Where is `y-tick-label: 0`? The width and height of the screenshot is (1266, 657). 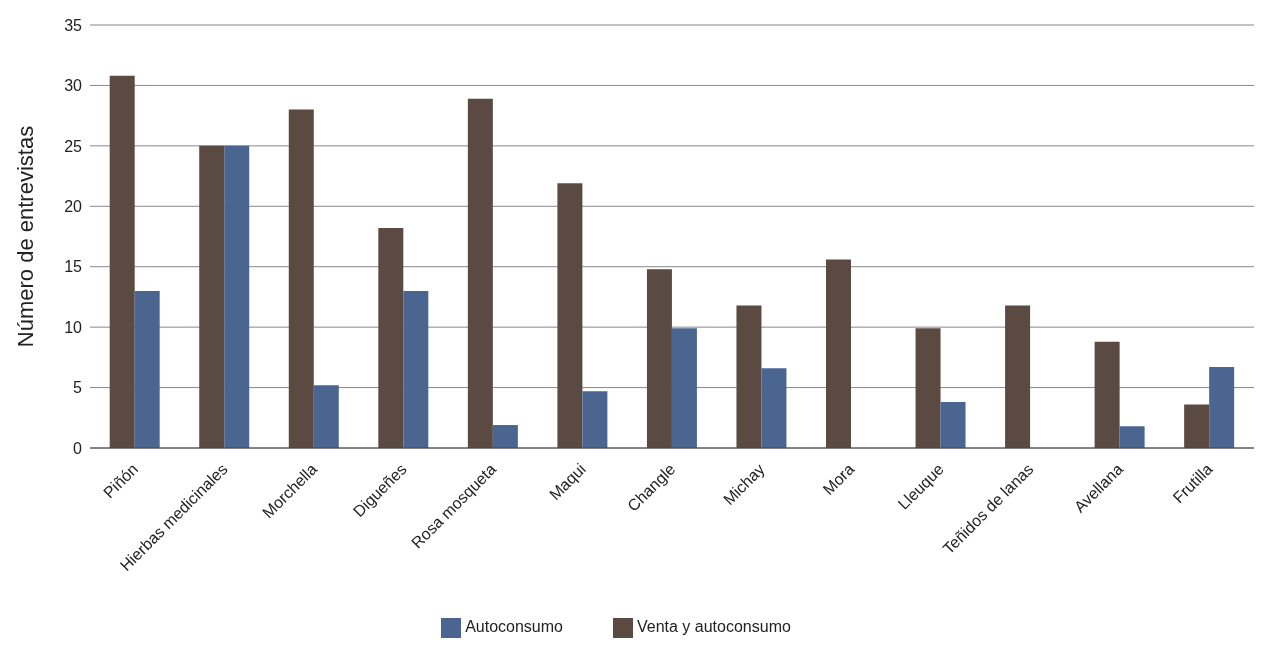
y-tick-label: 0 is located at coordinates (78, 448).